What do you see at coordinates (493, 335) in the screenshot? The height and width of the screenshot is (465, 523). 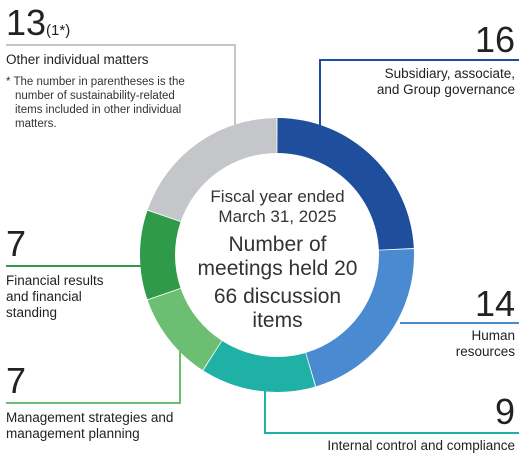 I see `human-label-line1: Human` at bounding box center [493, 335].